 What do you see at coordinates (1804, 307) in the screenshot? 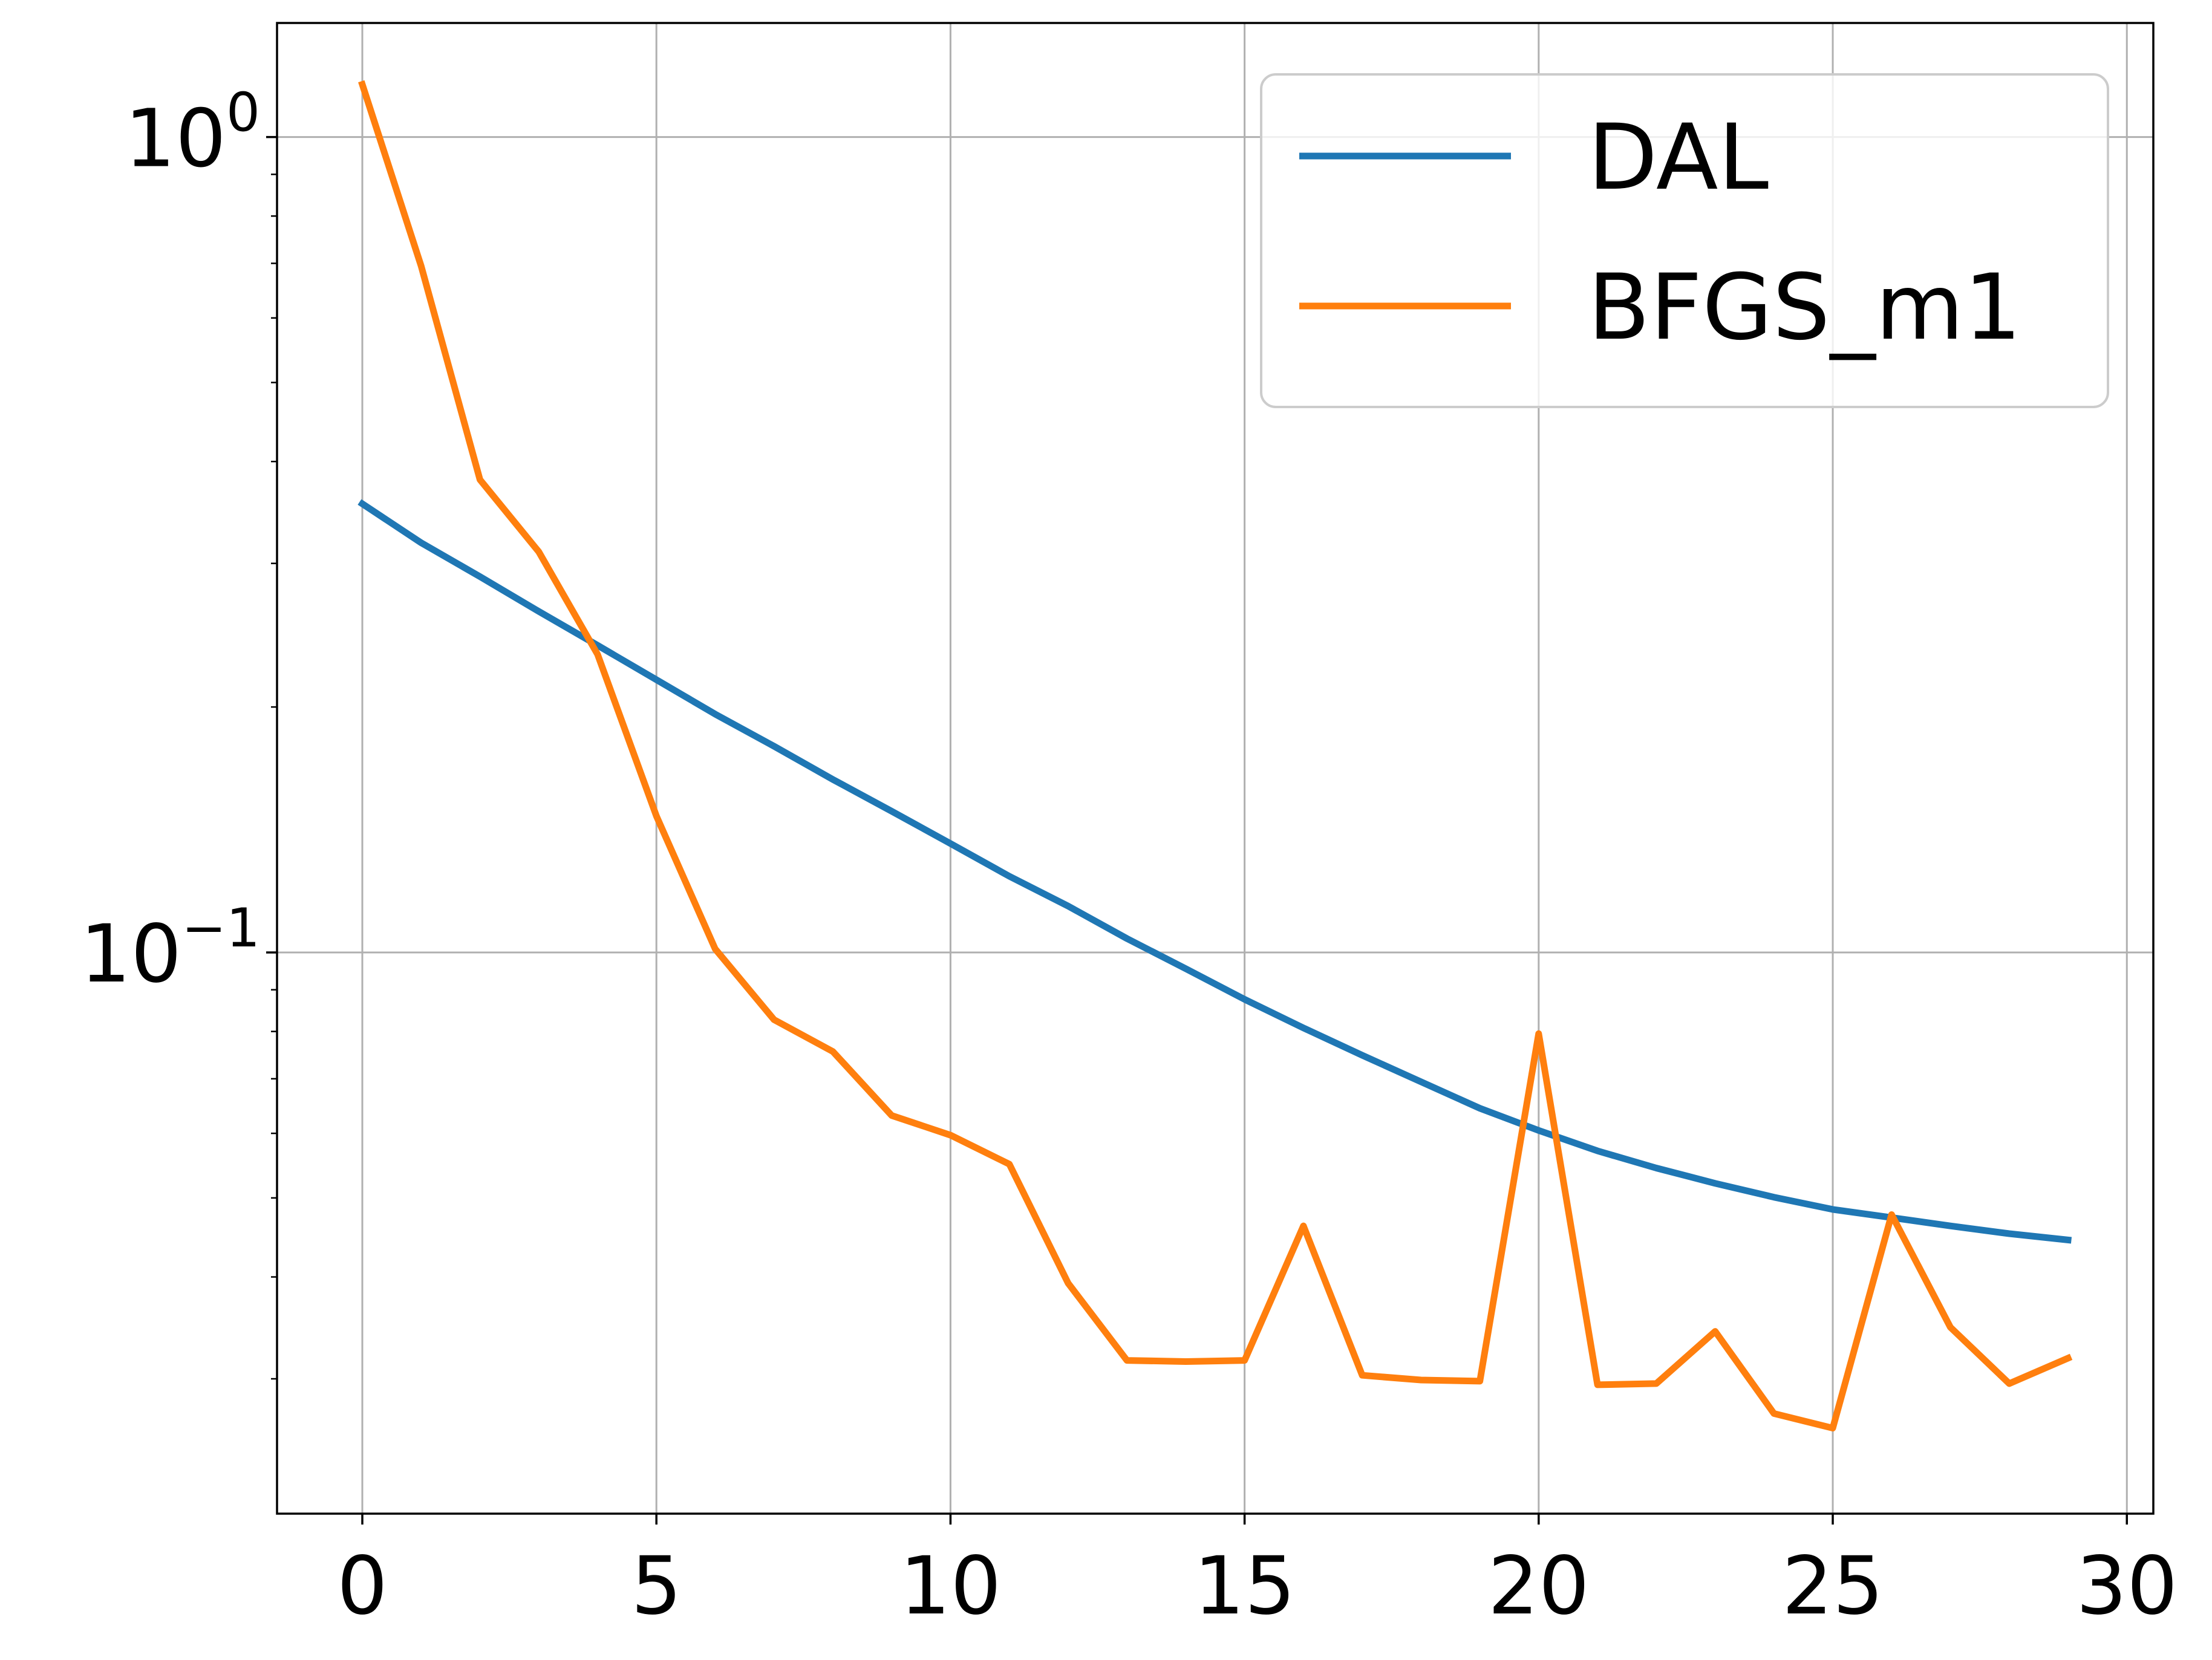
I see `legend-label: BFGS_m1` at bounding box center [1804, 307].